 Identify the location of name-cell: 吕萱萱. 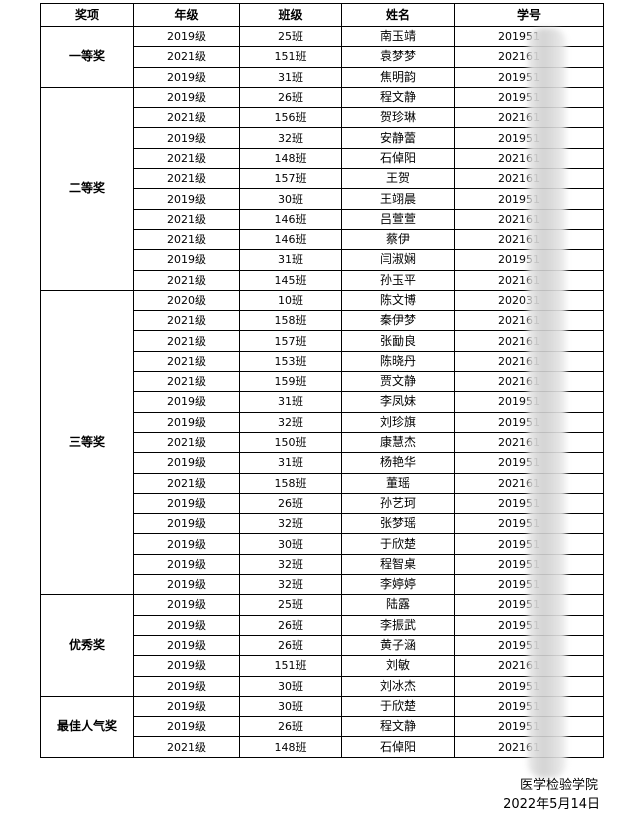
(398, 219).